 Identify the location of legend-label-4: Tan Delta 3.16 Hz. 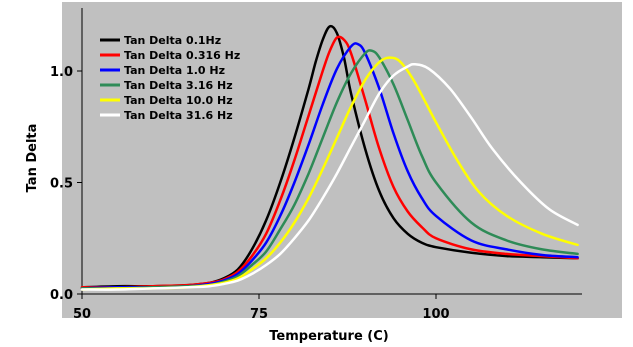
(178, 85).